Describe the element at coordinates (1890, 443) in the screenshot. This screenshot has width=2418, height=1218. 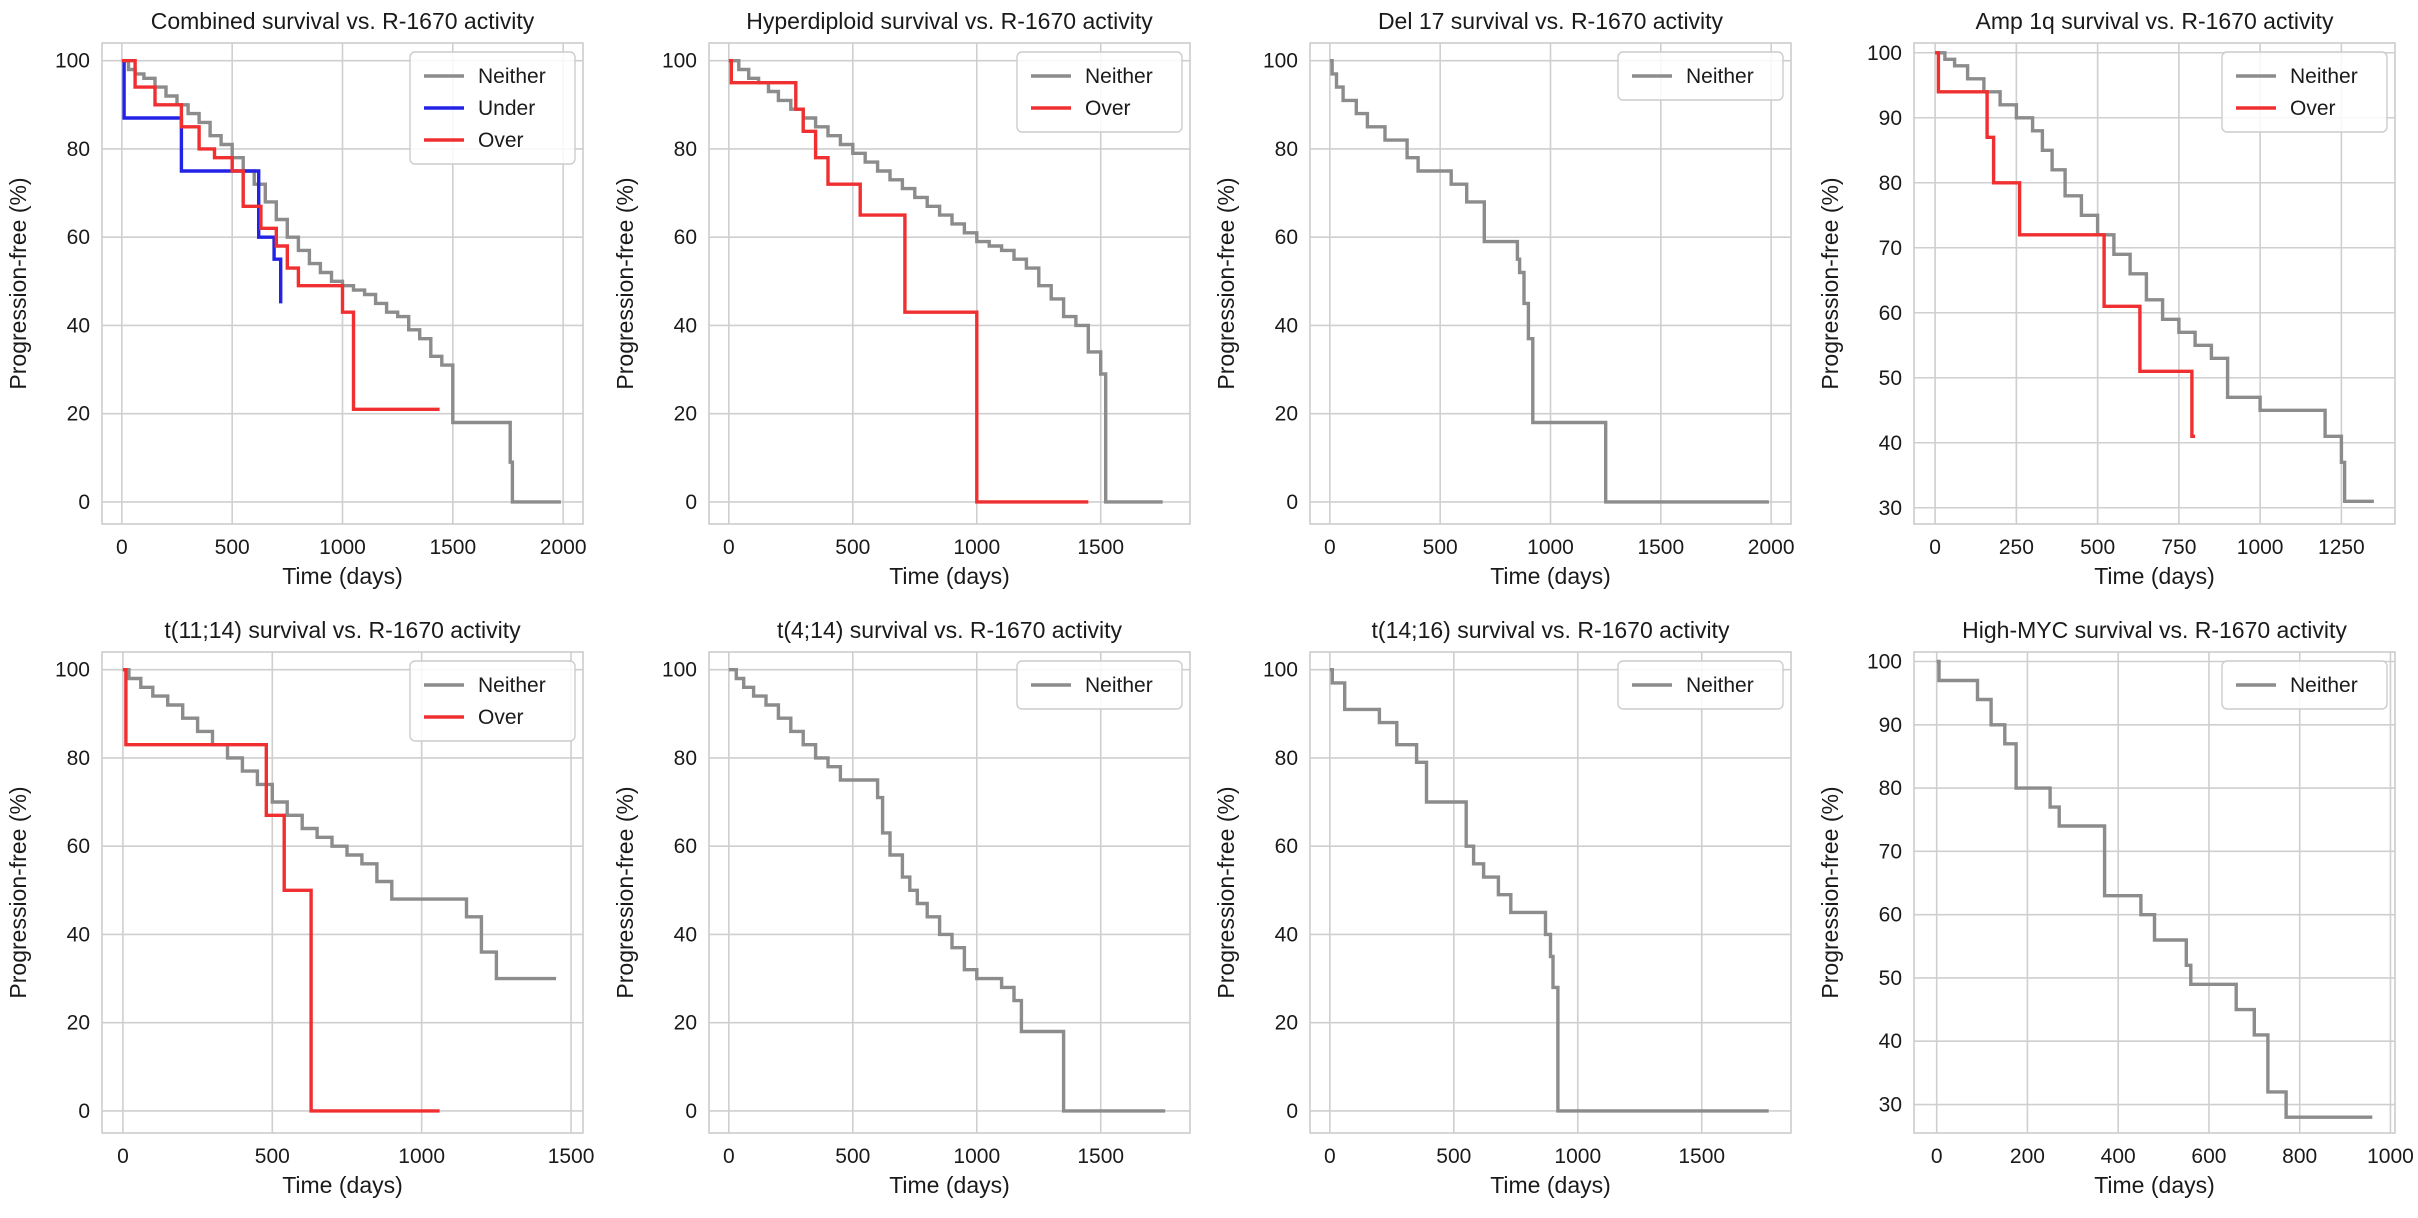
I see `chart-4-ytick-label: 40` at that location.